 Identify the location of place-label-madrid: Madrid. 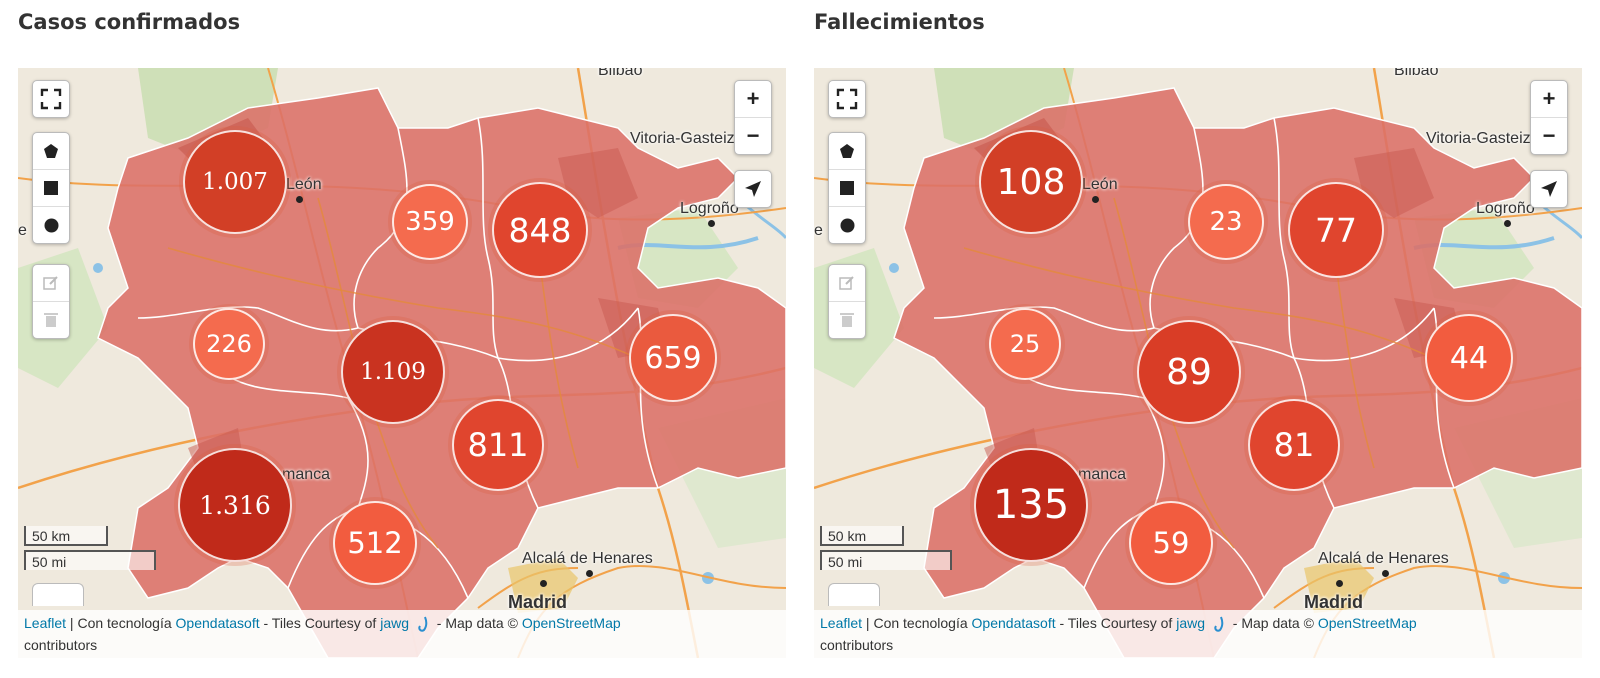
(1334, 602).